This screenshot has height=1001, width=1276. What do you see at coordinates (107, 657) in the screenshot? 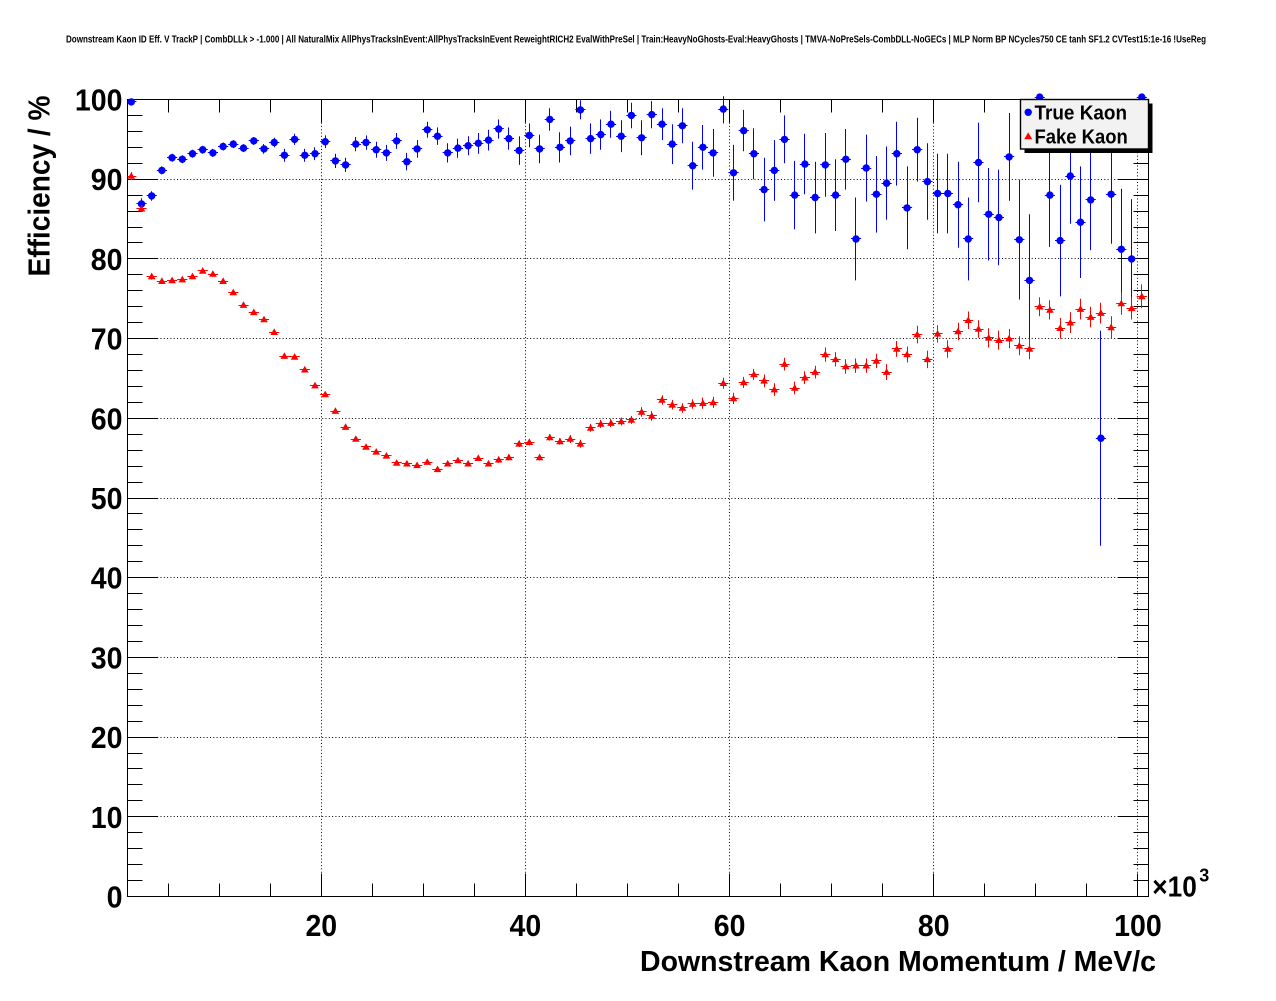
I see `svg-text: 30` at bounding box center [107, 657].